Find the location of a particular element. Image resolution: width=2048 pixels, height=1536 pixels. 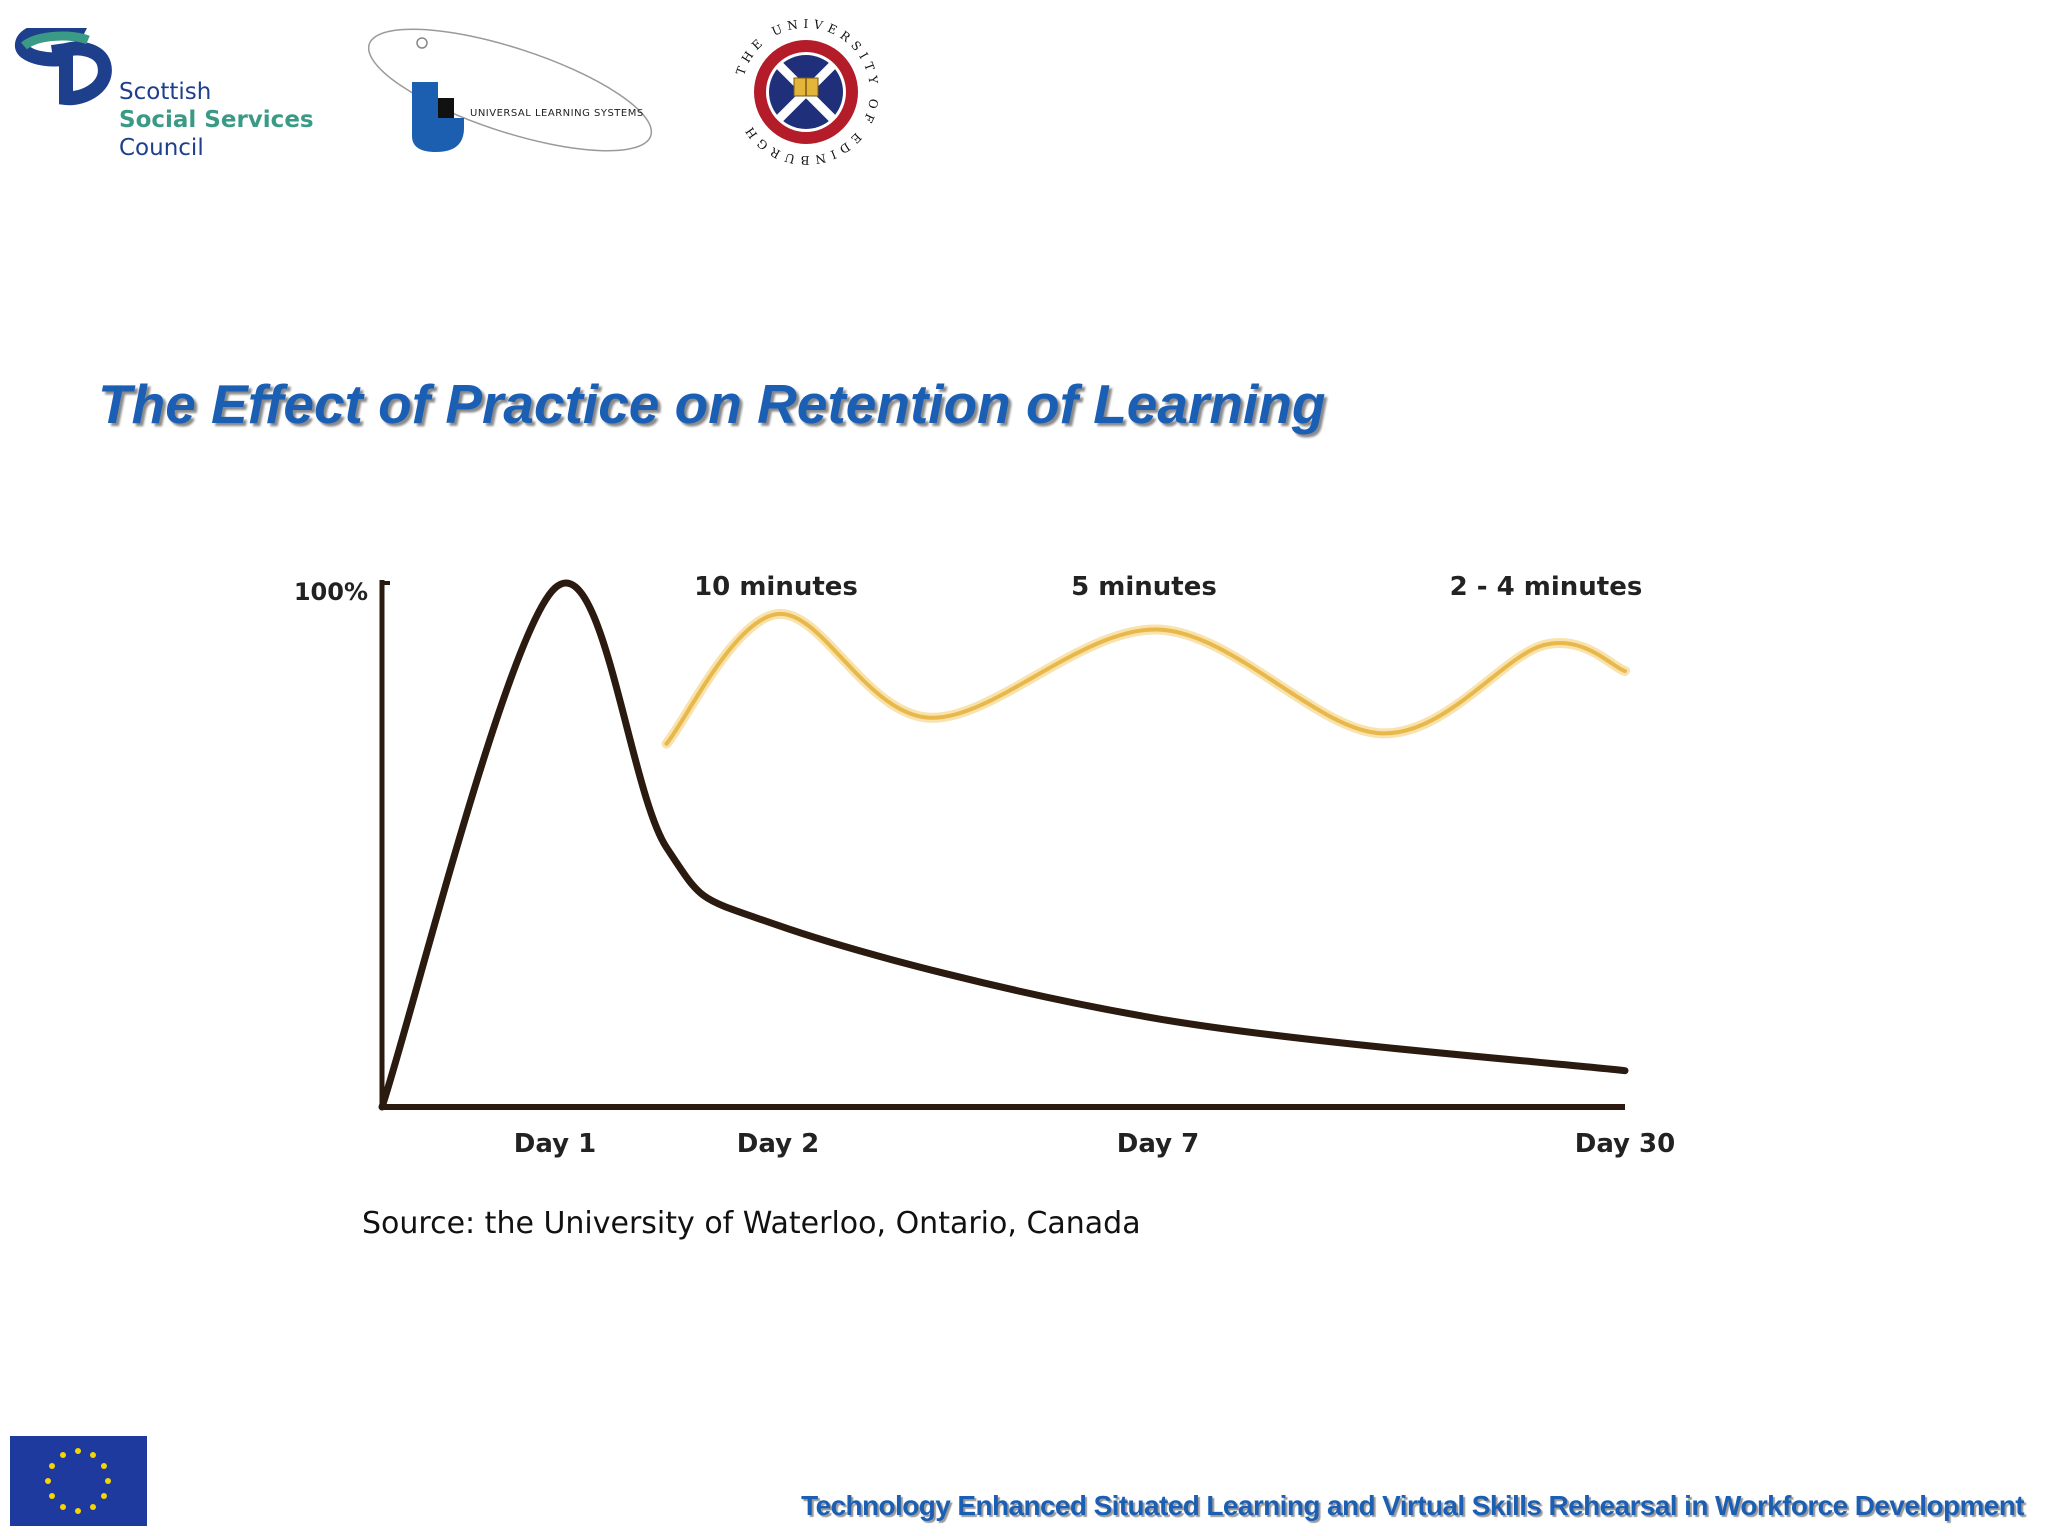

x-tick-label: Day 1 is located at coordinates (555, 1144).